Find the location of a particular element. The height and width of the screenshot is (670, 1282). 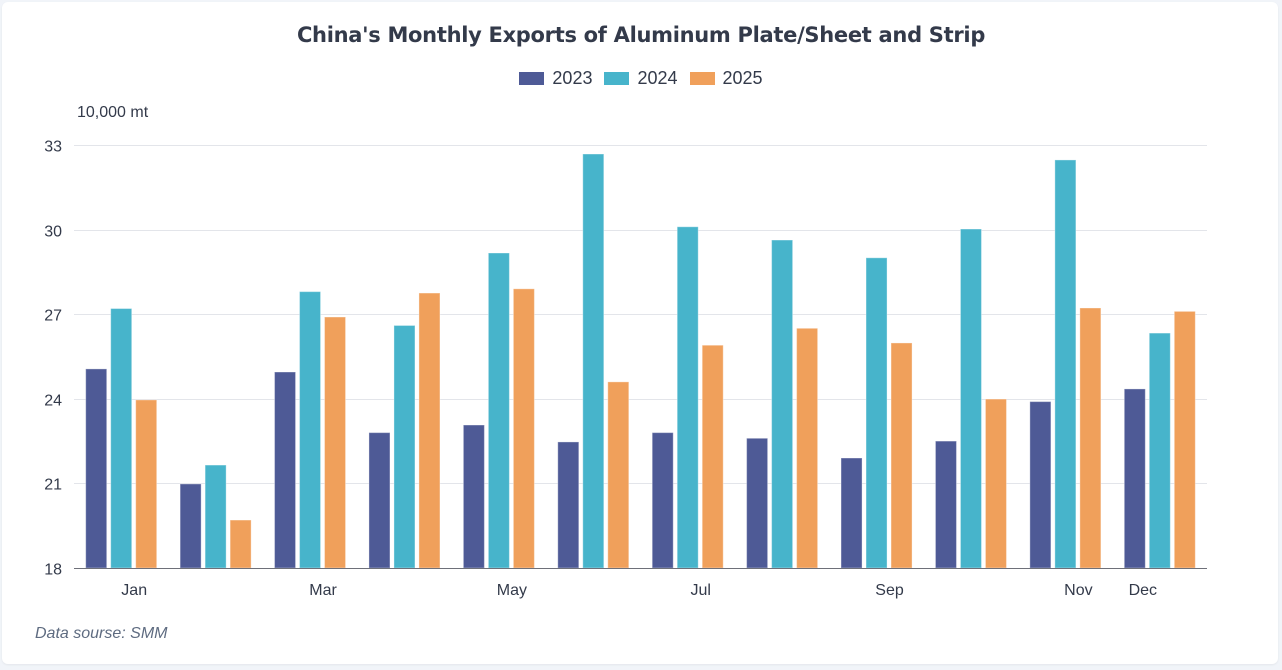

bar-2023-jun is located at coordinates (568, 505).